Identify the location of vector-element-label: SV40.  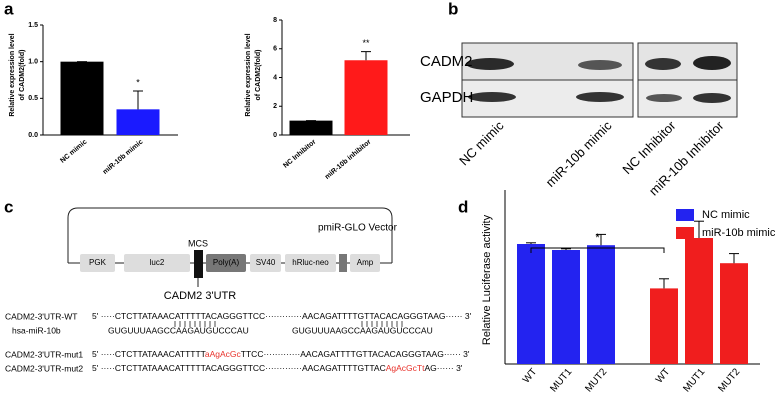
(266, 262).